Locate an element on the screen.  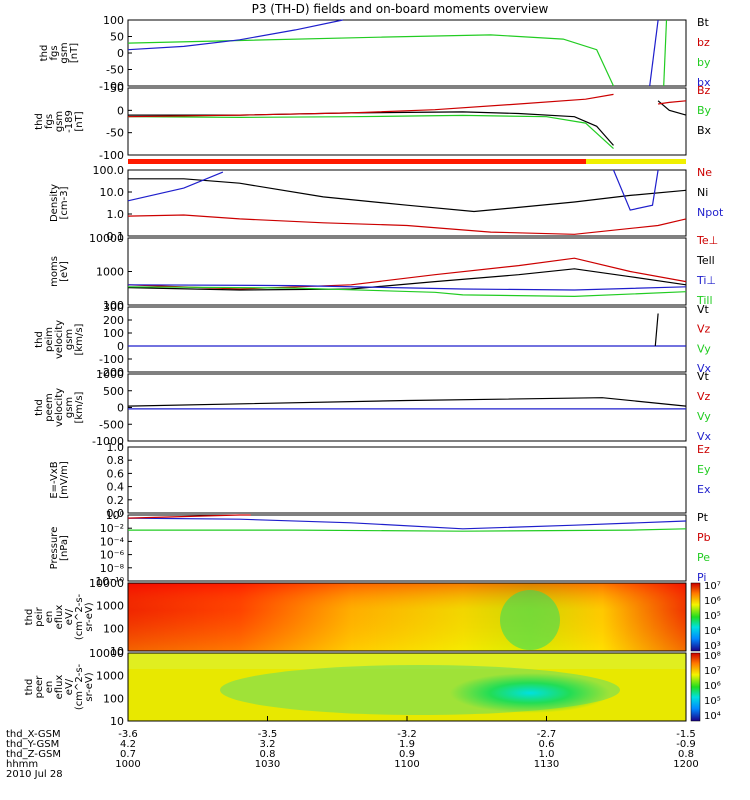
panel-4: 10000 1000 100 moms [eV] Te⊥ Tell Ti⊥ Till is located at coordinates (383, 272).